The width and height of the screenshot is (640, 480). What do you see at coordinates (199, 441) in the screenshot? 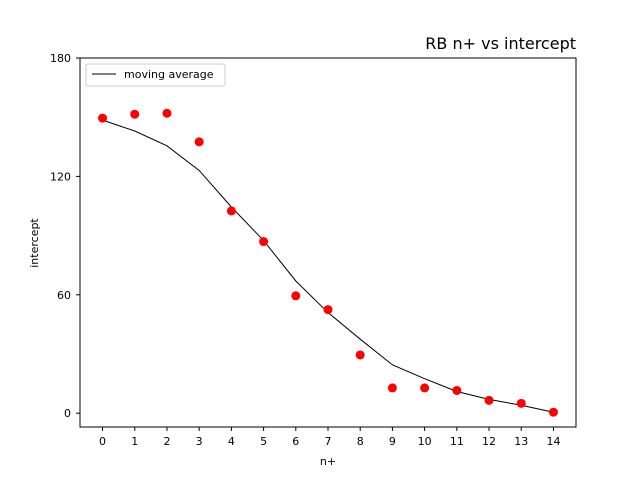
I see `x-tick-label: 3` at bounding box center [199, 441].